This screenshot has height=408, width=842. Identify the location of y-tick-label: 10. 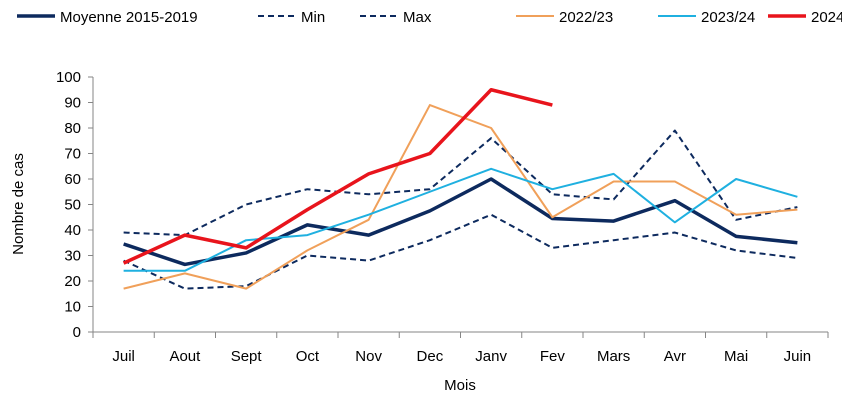
(72, 307).